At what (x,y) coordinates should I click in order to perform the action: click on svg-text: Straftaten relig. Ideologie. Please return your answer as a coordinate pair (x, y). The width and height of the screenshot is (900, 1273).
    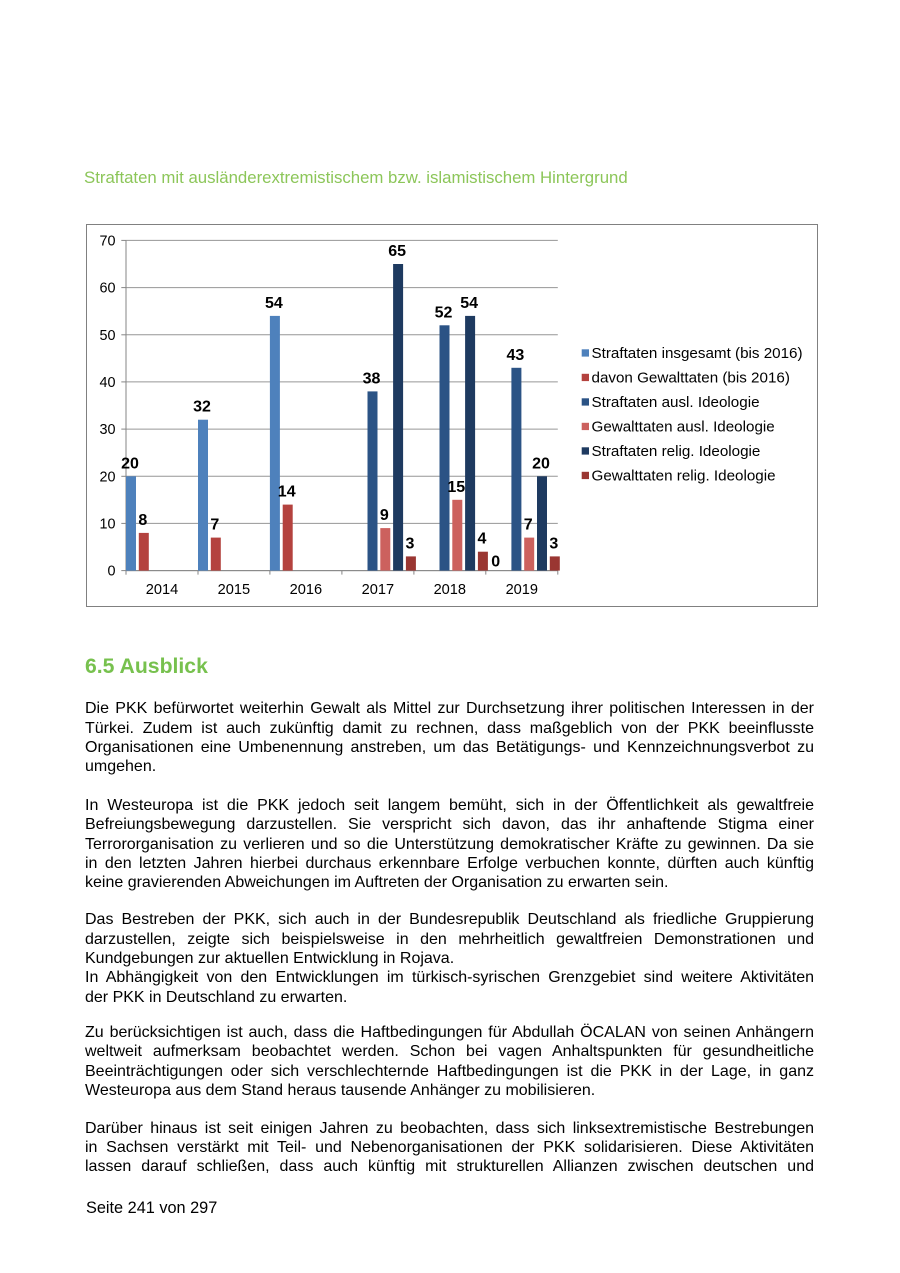
    Looking at the image, I should click on (676, 451).